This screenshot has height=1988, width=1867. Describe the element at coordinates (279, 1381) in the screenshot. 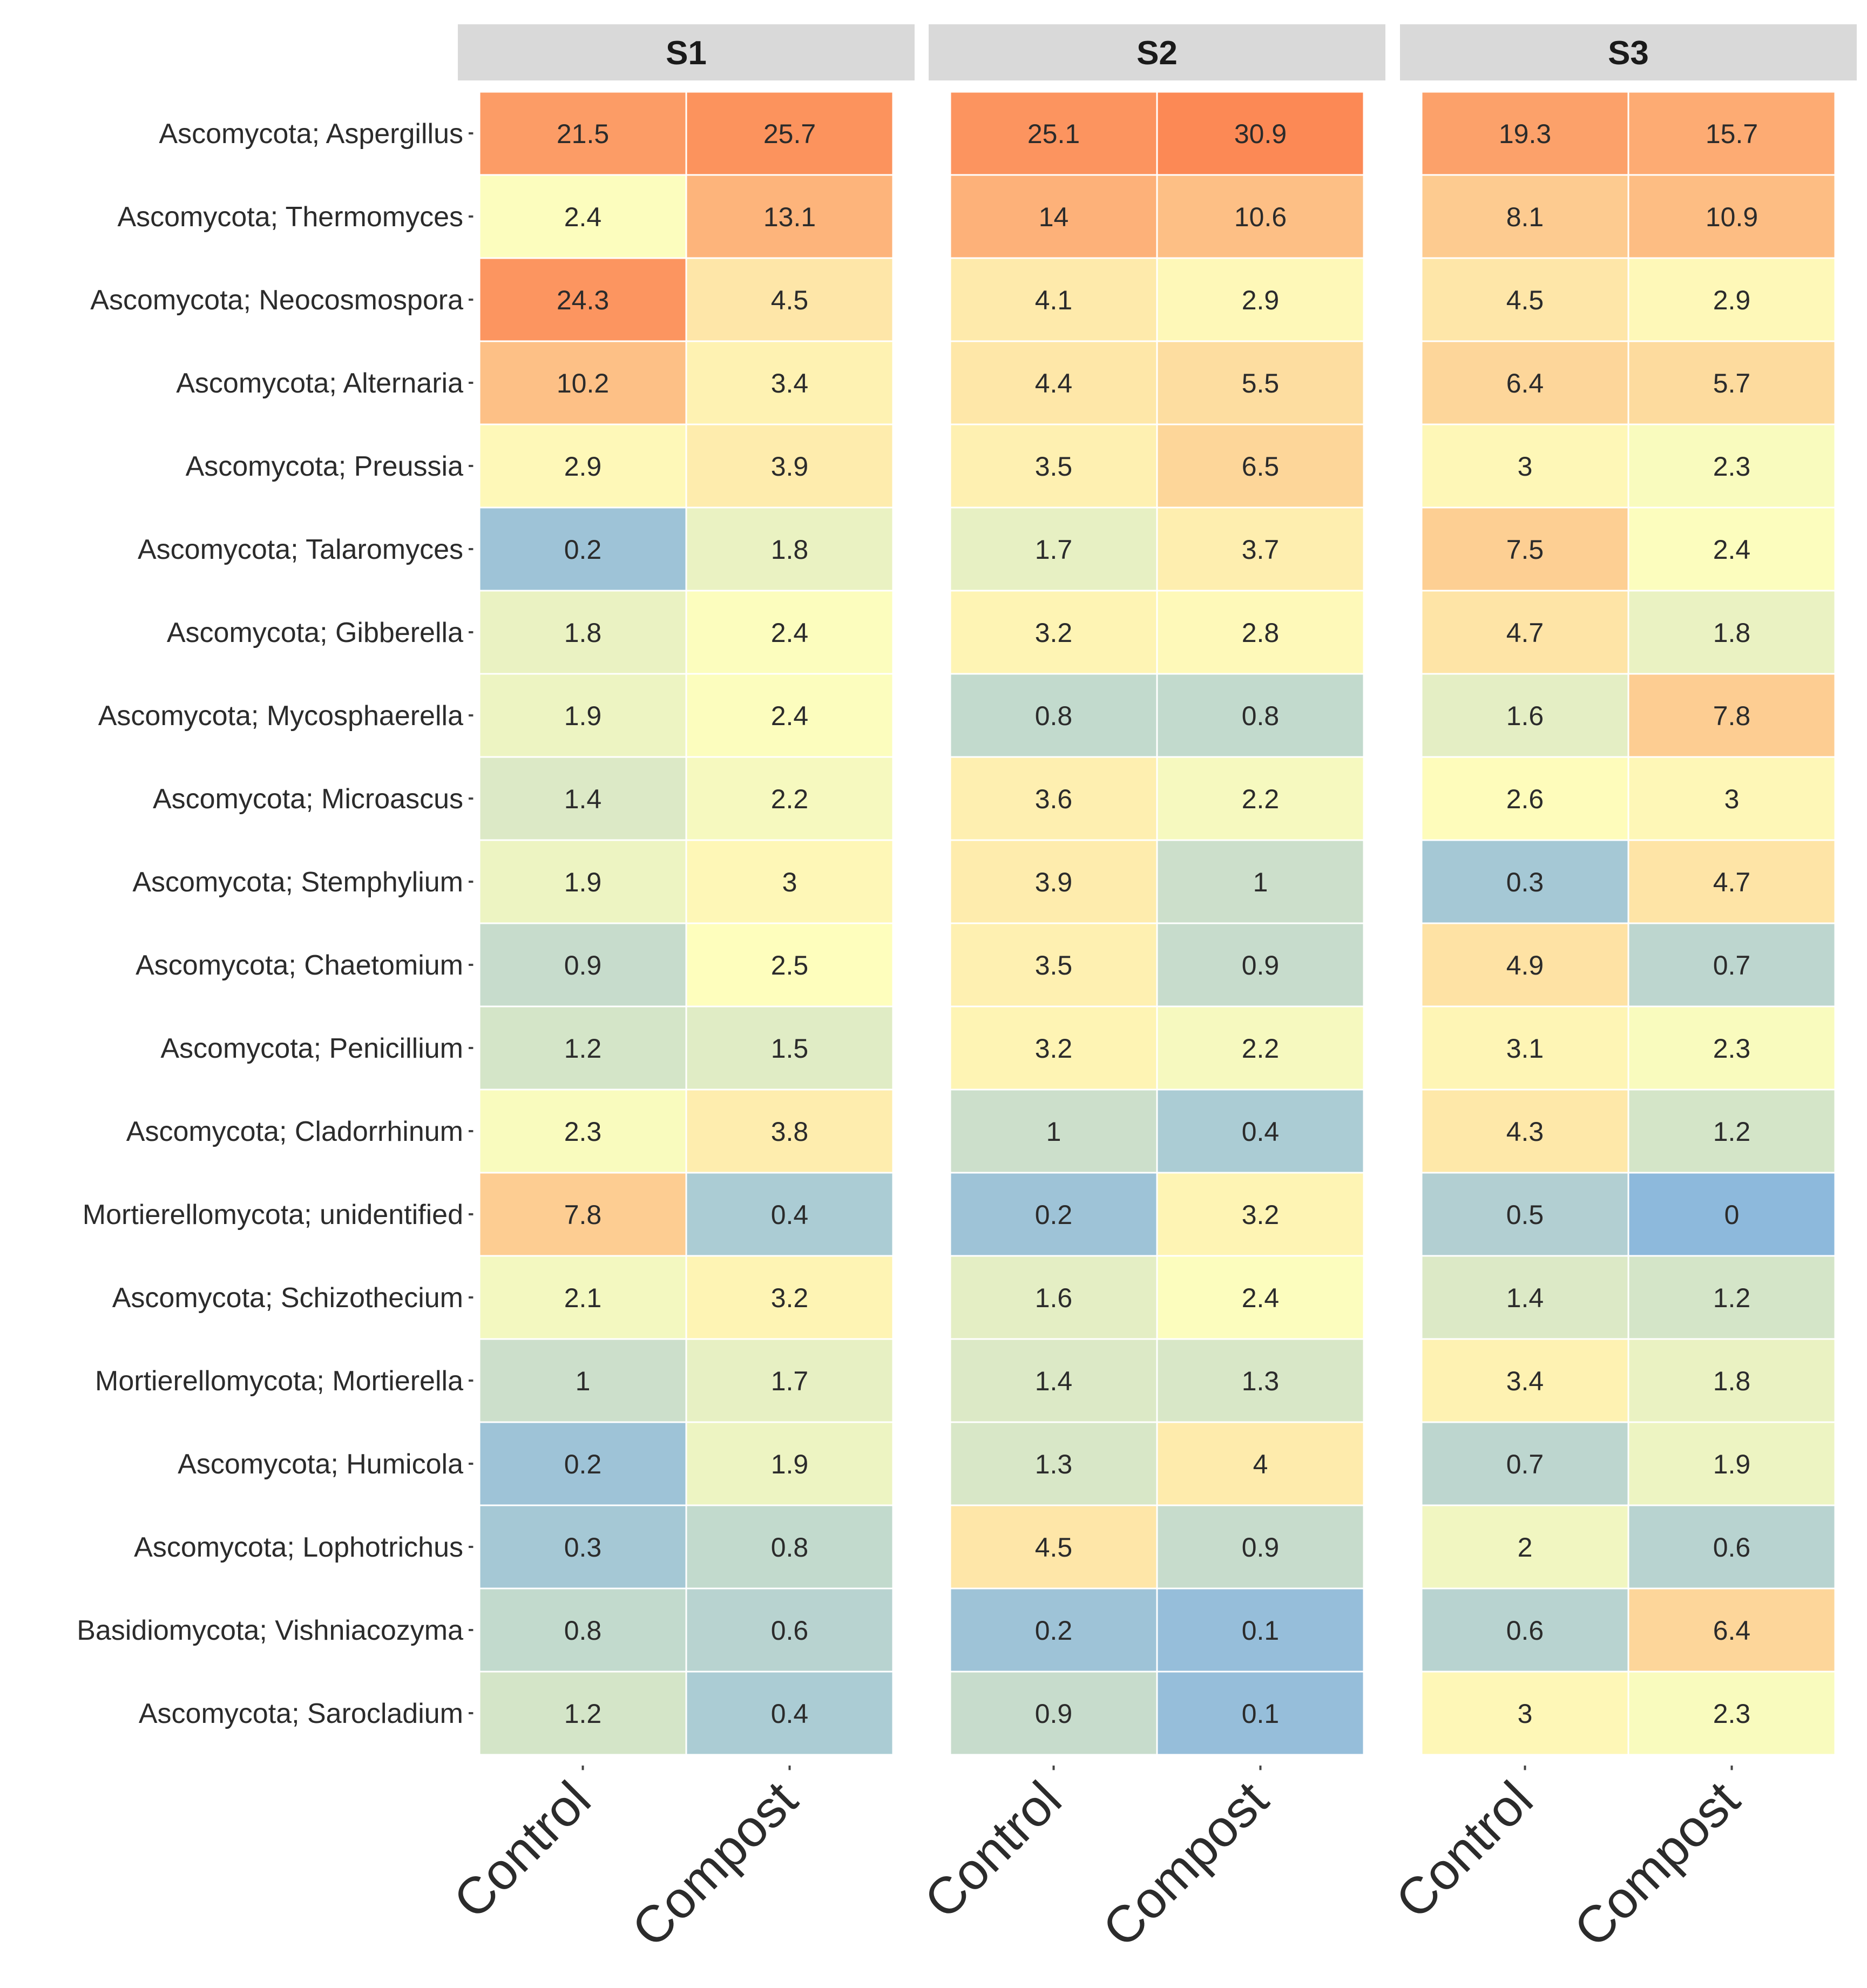

I see `row-label: Mortierellomycota; Mortierella` at that location.